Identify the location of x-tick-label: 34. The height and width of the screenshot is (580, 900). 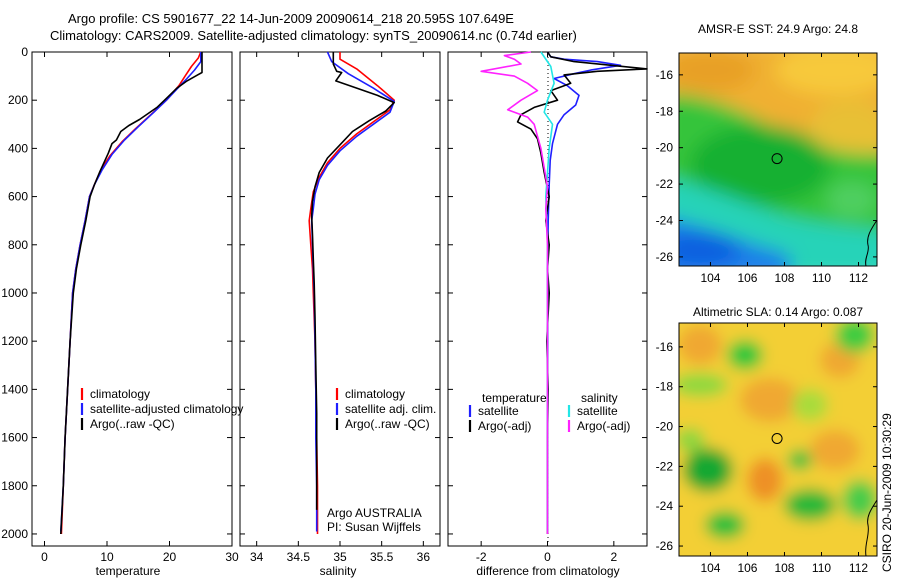
(257, 557).